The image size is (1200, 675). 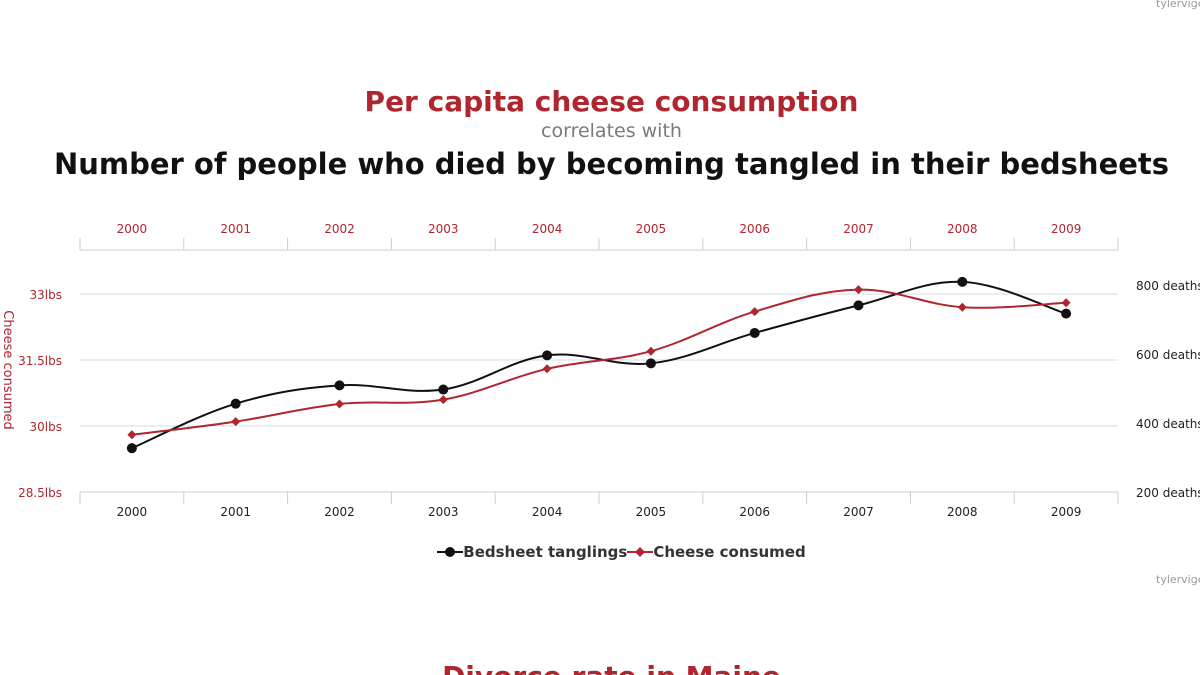 I want to click on x-top-tick-label: 2003, so click(x=443, y=229).